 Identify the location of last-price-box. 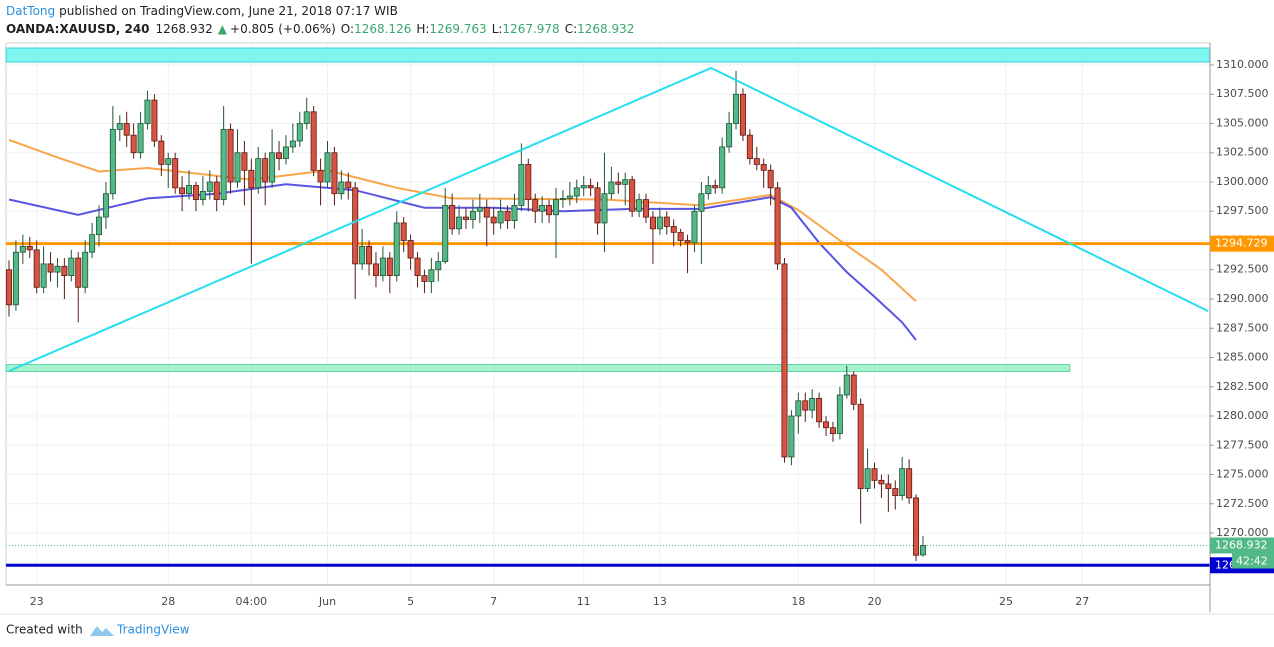
(1242, 545).